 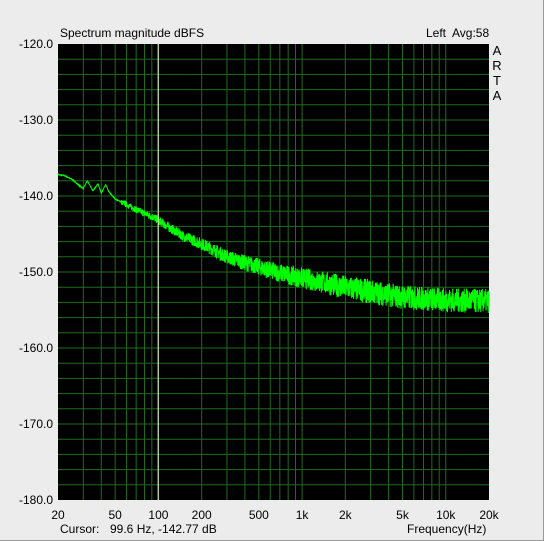 What do you see at coordinates (158, 515) in the screenshot?
I see `x-tick-label: 100` at bounding box center [158, 515].